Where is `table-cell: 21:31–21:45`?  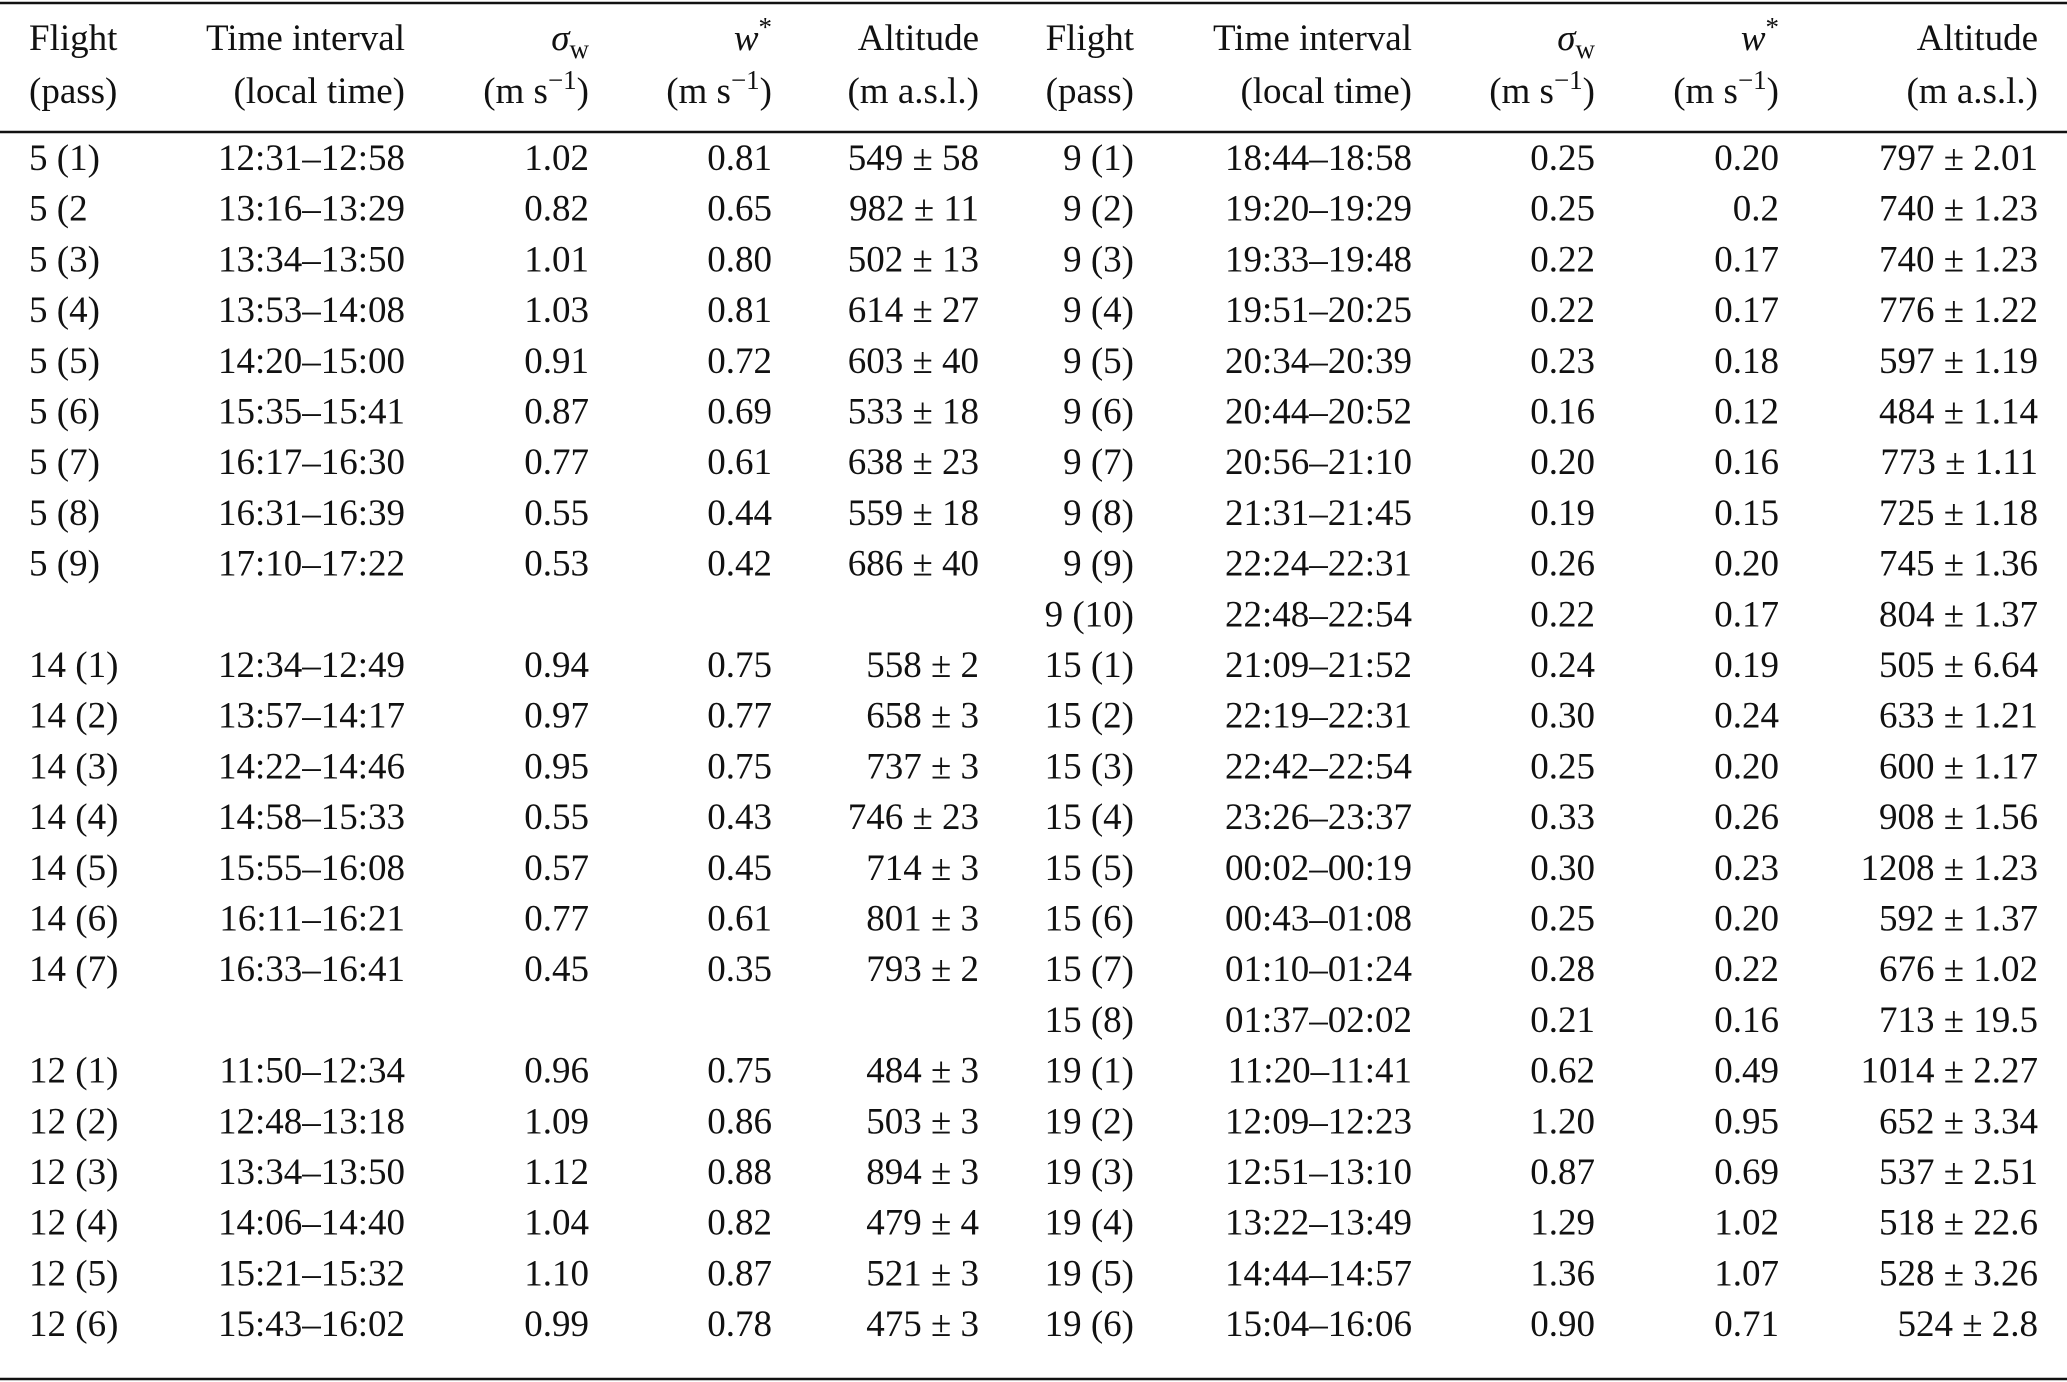
table-cell: 21:31–21:45 is located at coordinates (1318, 513).